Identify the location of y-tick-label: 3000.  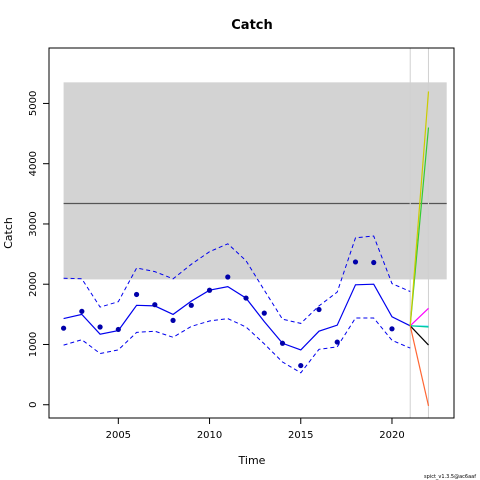
(33, 223).